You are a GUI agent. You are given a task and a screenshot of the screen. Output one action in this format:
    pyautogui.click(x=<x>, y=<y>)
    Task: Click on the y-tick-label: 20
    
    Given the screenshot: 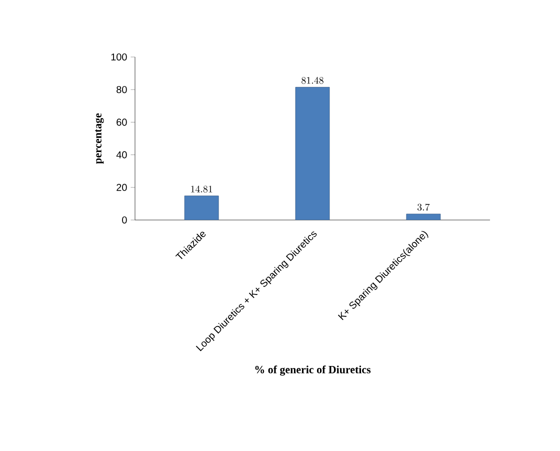 What is the action you would take?
    pyautogui.click(x=121, y=187)
    